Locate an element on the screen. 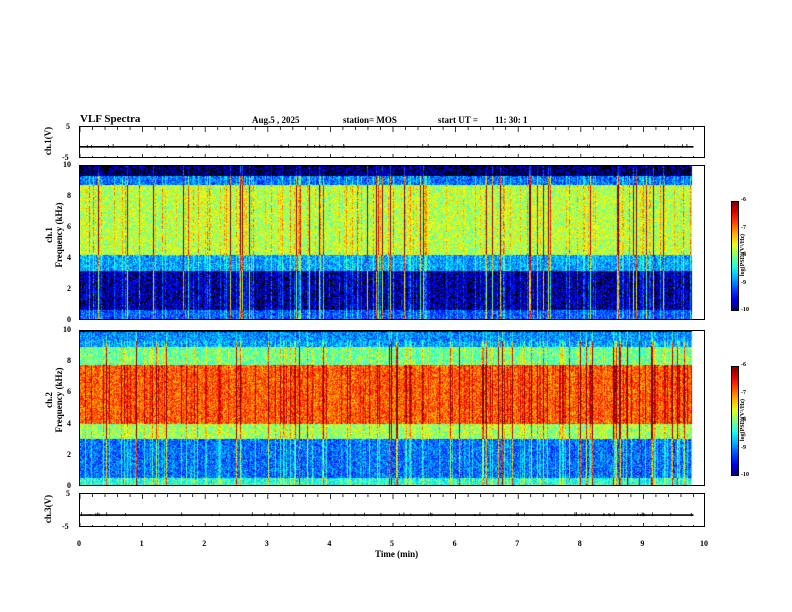 The width and height of the screenshot is (792, 612). ch3-ytick-bottom: -5 is located at coordinates (65, 526).